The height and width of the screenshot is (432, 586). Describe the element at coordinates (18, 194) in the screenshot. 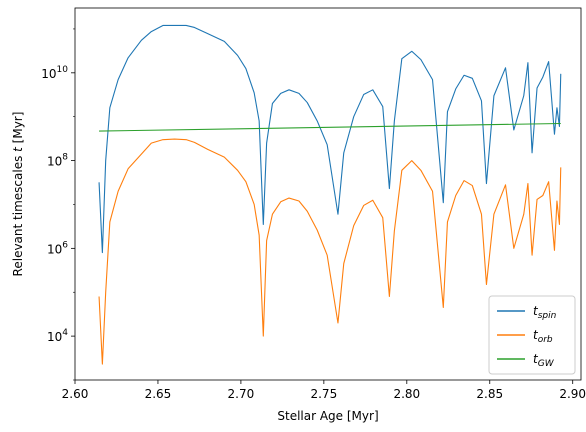

I see `y-axis-label: Relevant timescales t [Myr]` at that location.